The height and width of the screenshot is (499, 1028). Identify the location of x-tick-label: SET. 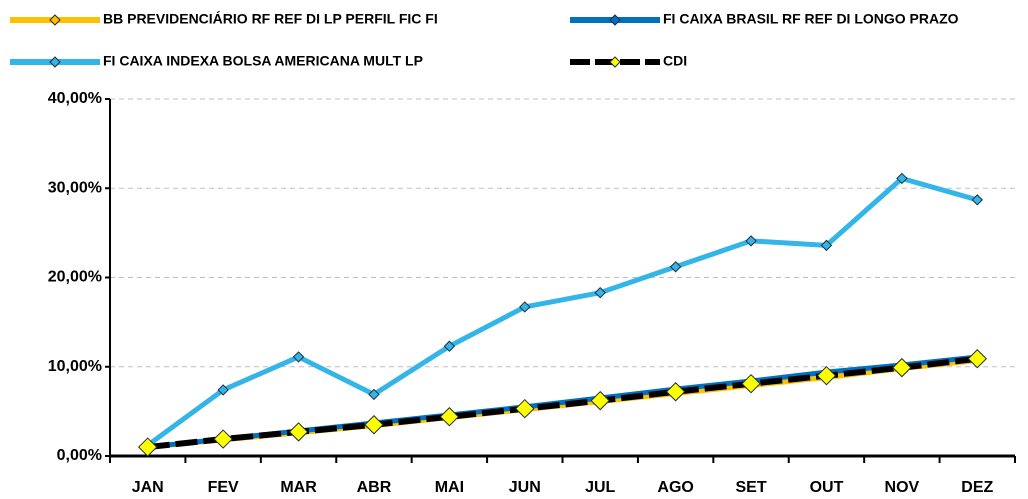
(750, 487).